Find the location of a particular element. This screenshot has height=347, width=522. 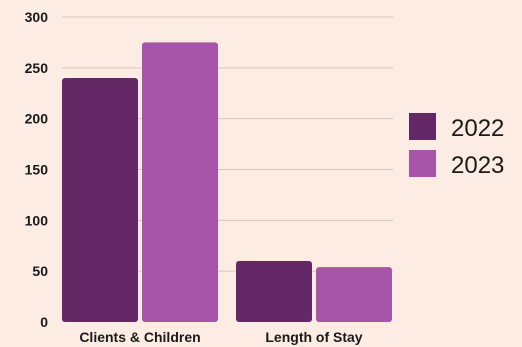

y-tick-label: 300 is located at coordinates (37, 17).